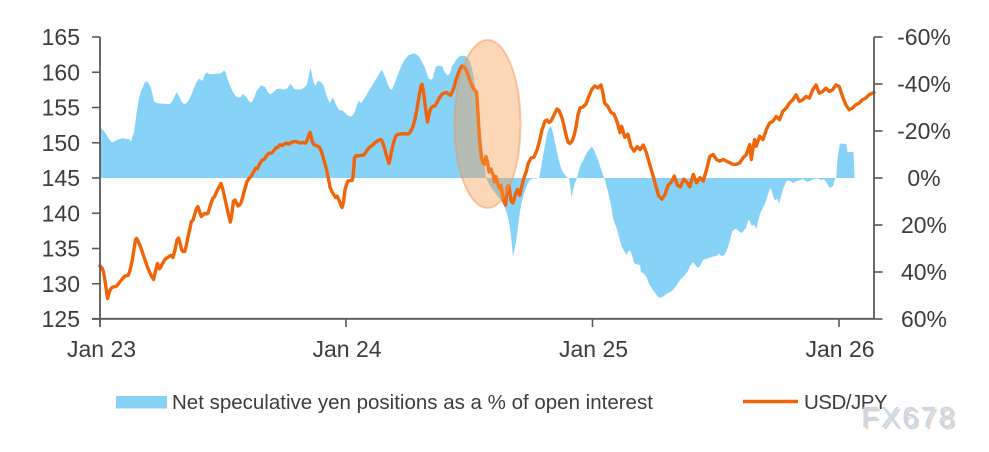 This screenshot has height=452, width=989. Describe the element at coordinates (923, 178) in the screenshot. I see `svg-text: 0%` at that location.